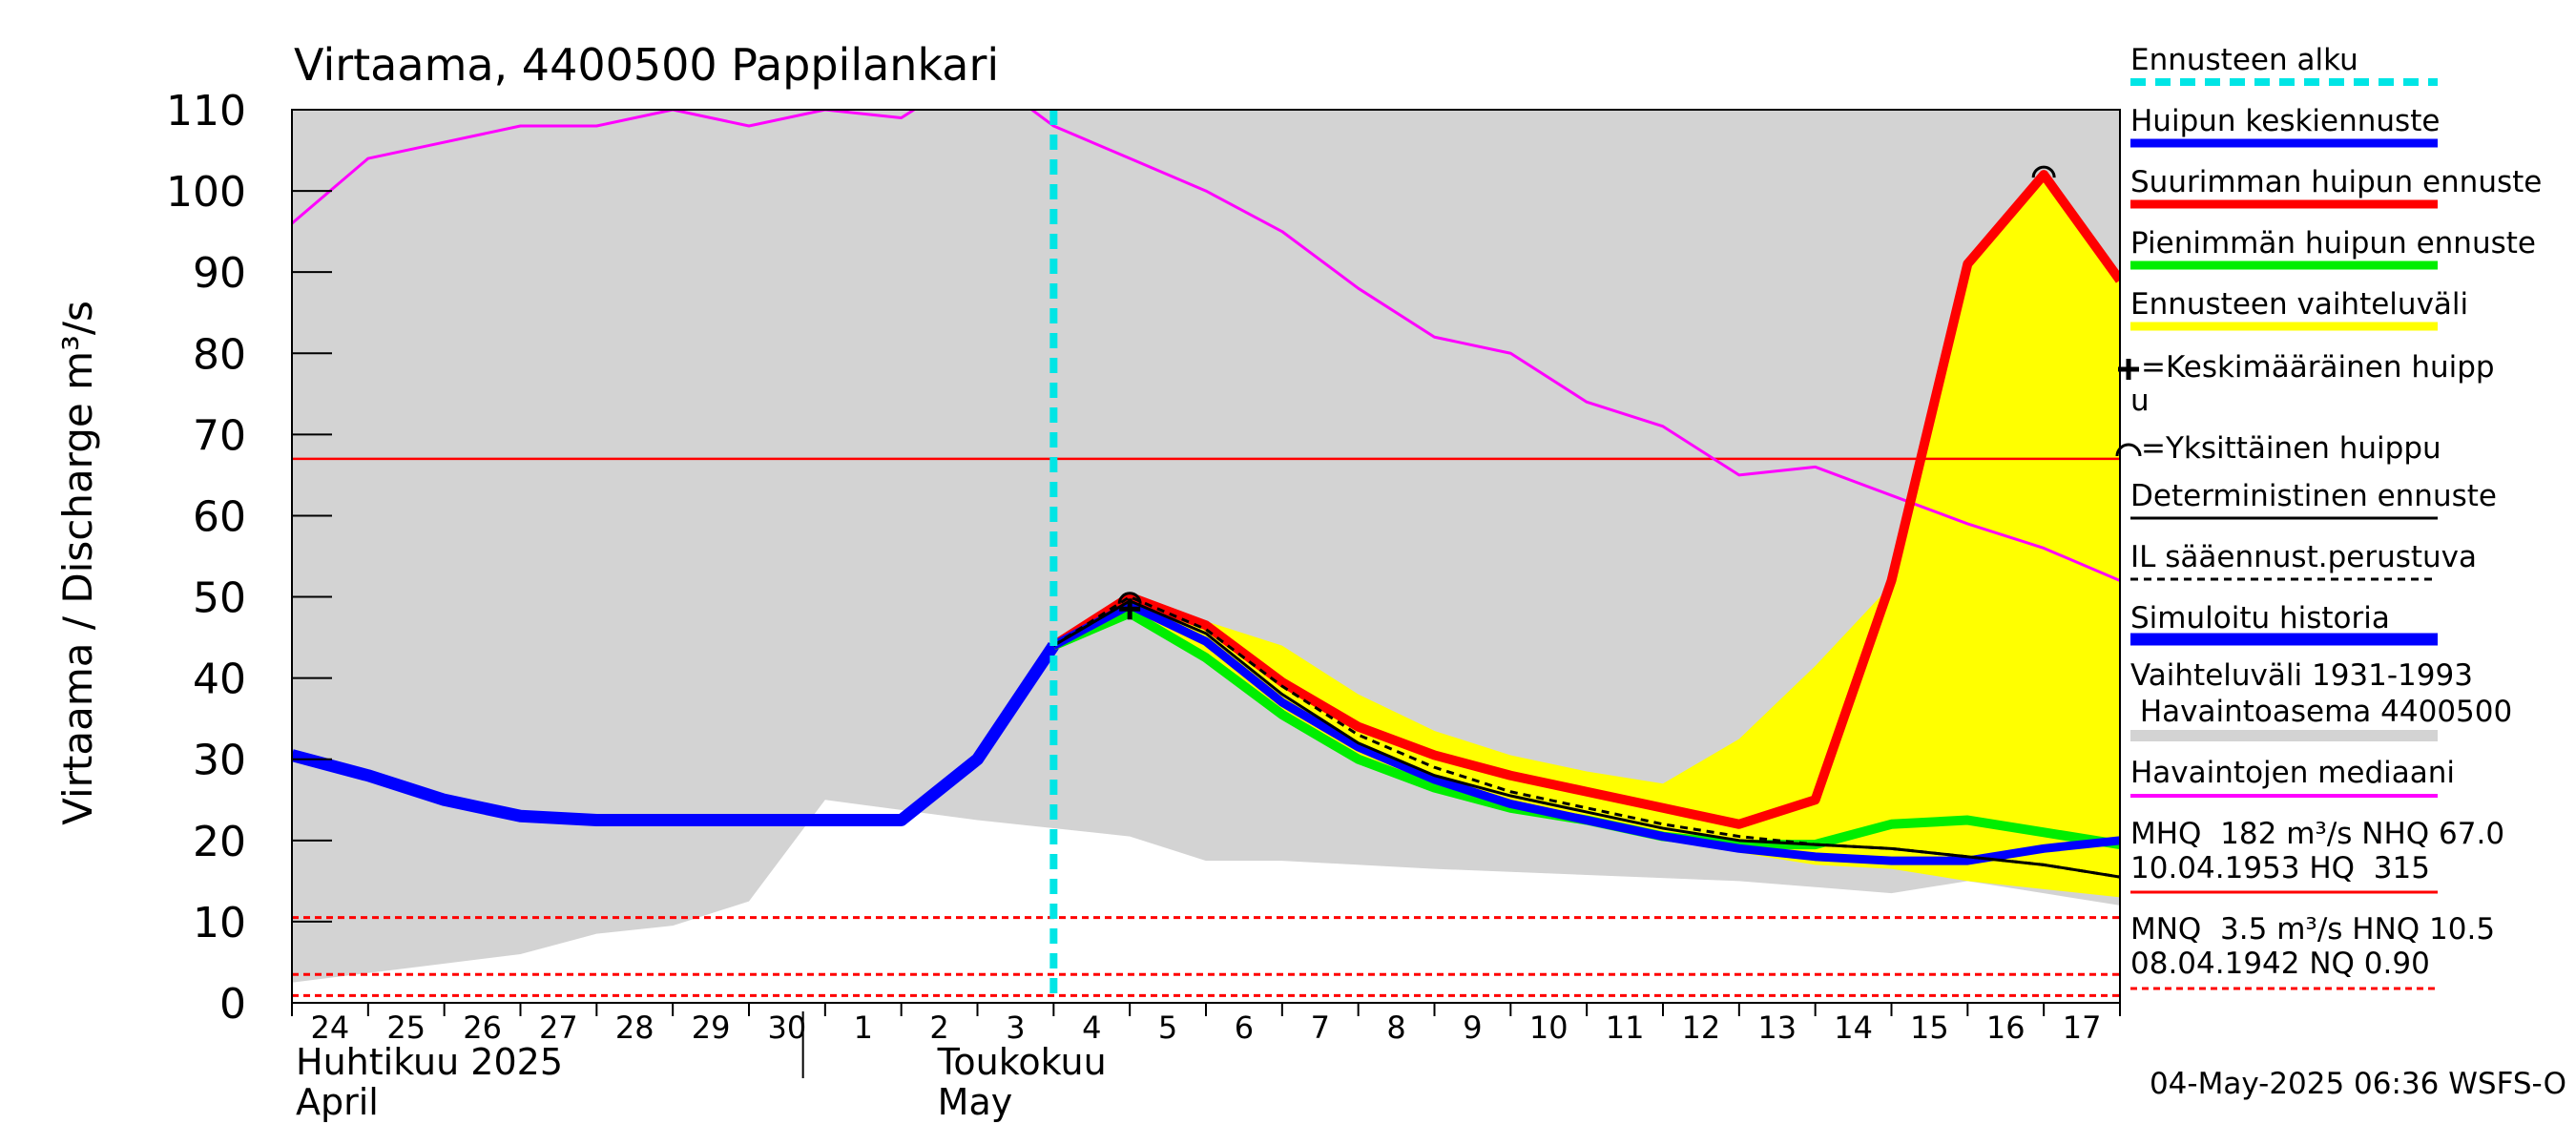 Image resolution: width=2576 pixels, height=1145 pixels. Describe the element at coordinates (2318, 367) in the screenshot. I see `legend-avg-peak-label: =Keskimääräinen huipp` at that location.